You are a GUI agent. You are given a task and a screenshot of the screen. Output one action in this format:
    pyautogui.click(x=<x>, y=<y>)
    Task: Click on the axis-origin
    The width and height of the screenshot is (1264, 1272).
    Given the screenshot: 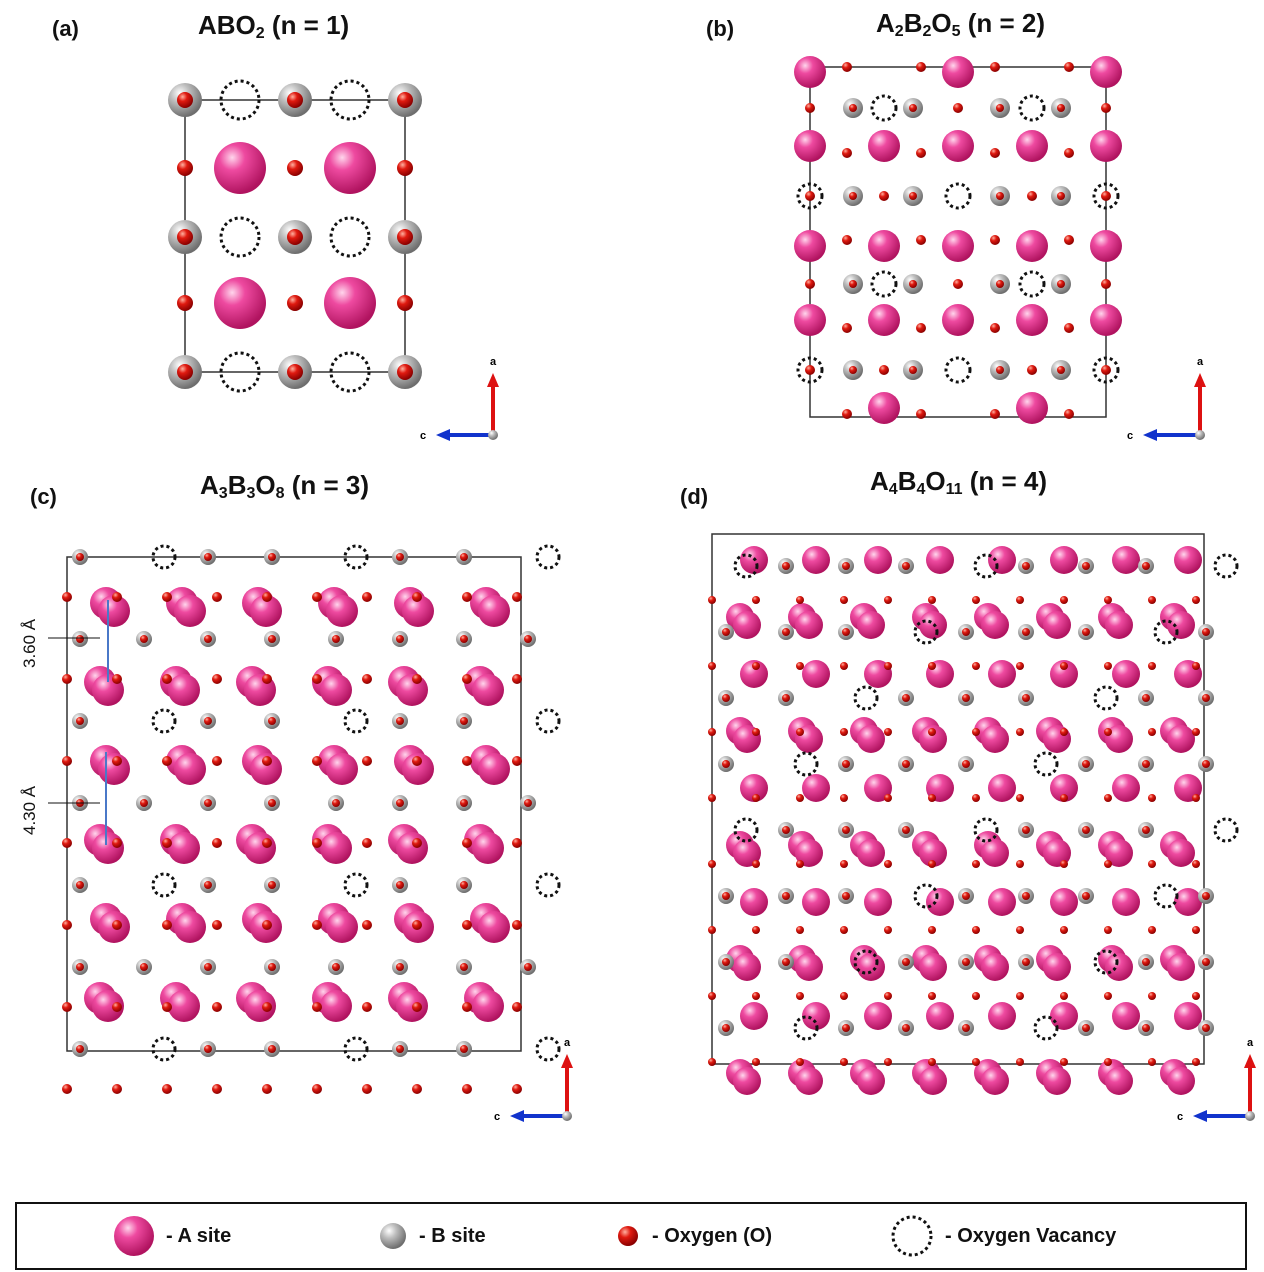 What is the action you would take?
    pyautogui.click(x=567, y=1116)
    